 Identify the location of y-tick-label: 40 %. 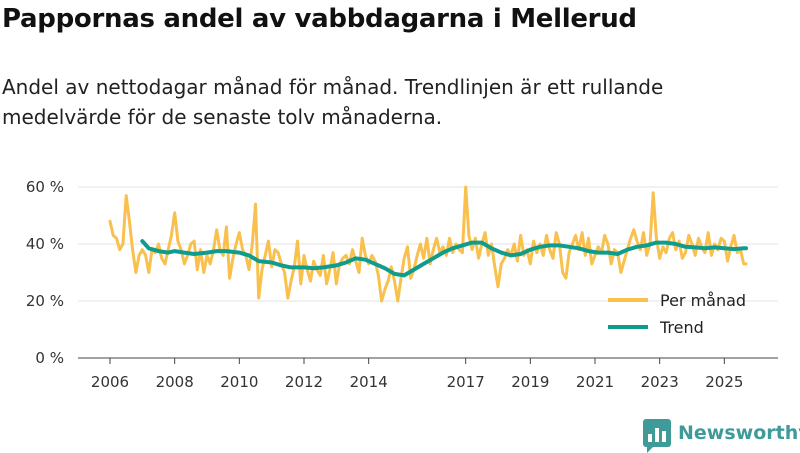
(45, 244).